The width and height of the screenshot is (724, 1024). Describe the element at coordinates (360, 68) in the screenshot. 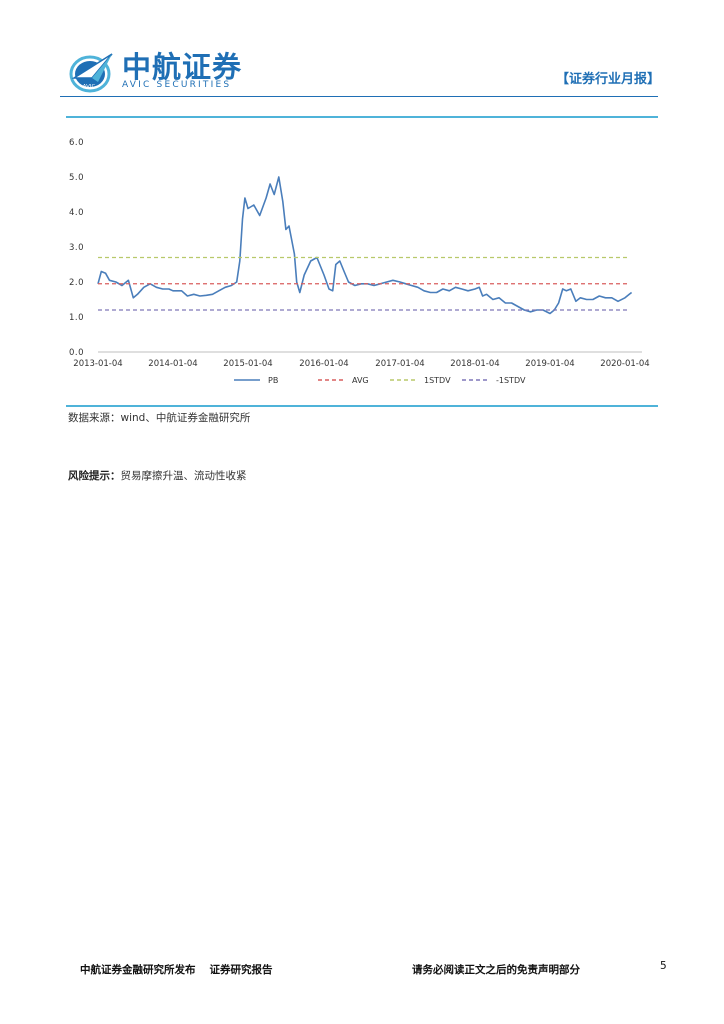

I see `page-header: AVIC 中航证券 AVIC SECURITIES 【证券行业月报】` at that location.